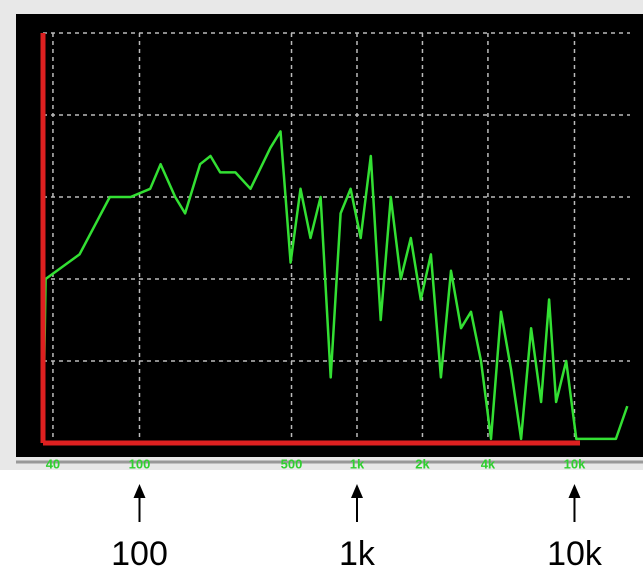 Image resolution: width=643 pixels, height=581 pixels. I want to click on x-tick-label: 2k, so click(422, 463).